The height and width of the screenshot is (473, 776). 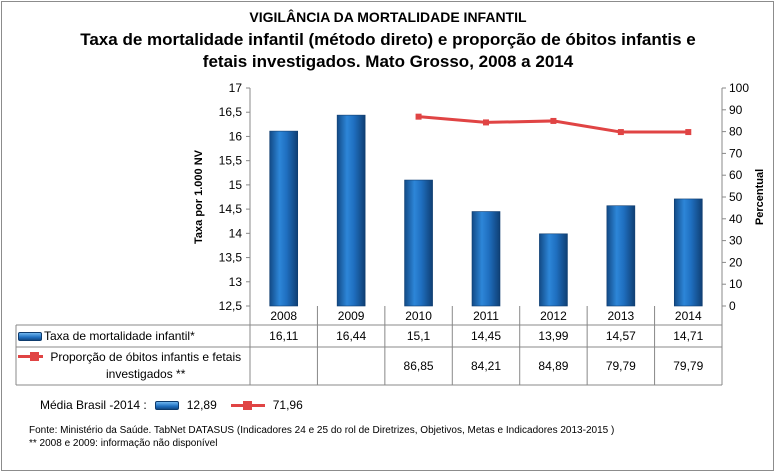 What do you see at coordinates (201, 405) in the screenshot?
I see `legend-bar-value: 12,89` at bounding box center [201, 405].